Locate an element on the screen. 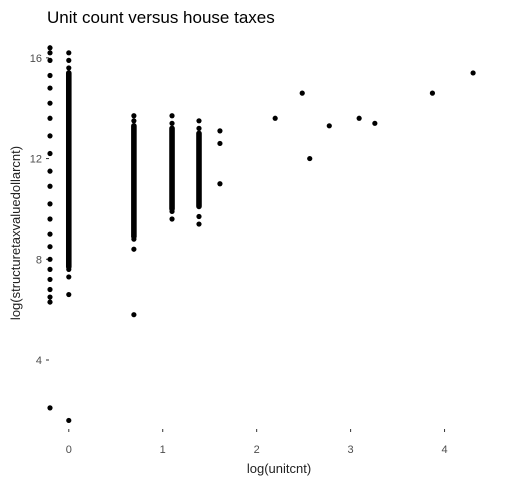  x-axis: 0 1 2 3 4 is located at coordinates (257, 442).